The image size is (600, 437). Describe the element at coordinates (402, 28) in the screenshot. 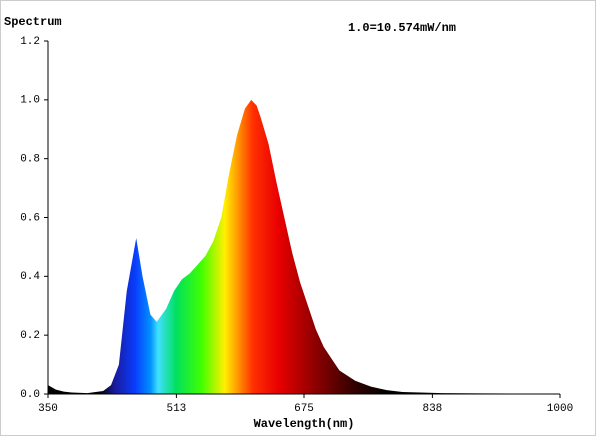

I see `annotation: 1.0=10.574mW/nm` at that location.